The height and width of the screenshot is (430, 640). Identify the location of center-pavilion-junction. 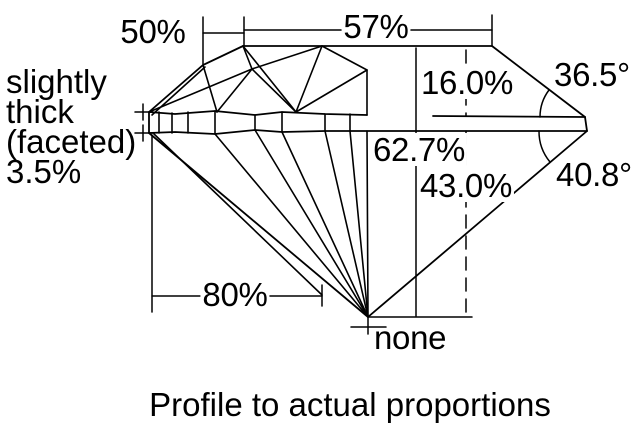
(367, 224).